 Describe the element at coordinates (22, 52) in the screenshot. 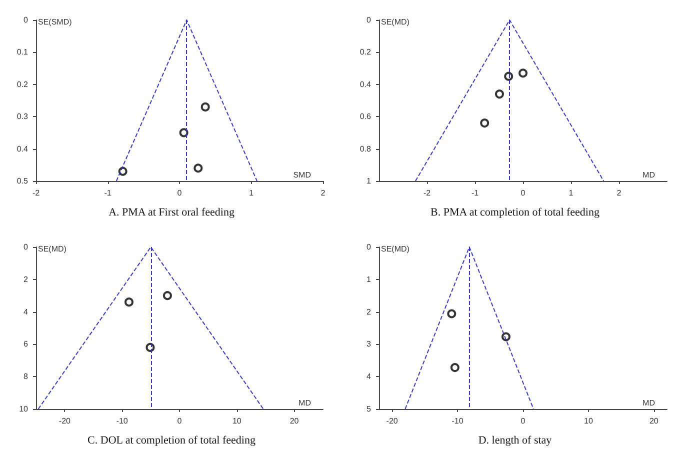

I see `y-tick-label: 0.1` at that location.